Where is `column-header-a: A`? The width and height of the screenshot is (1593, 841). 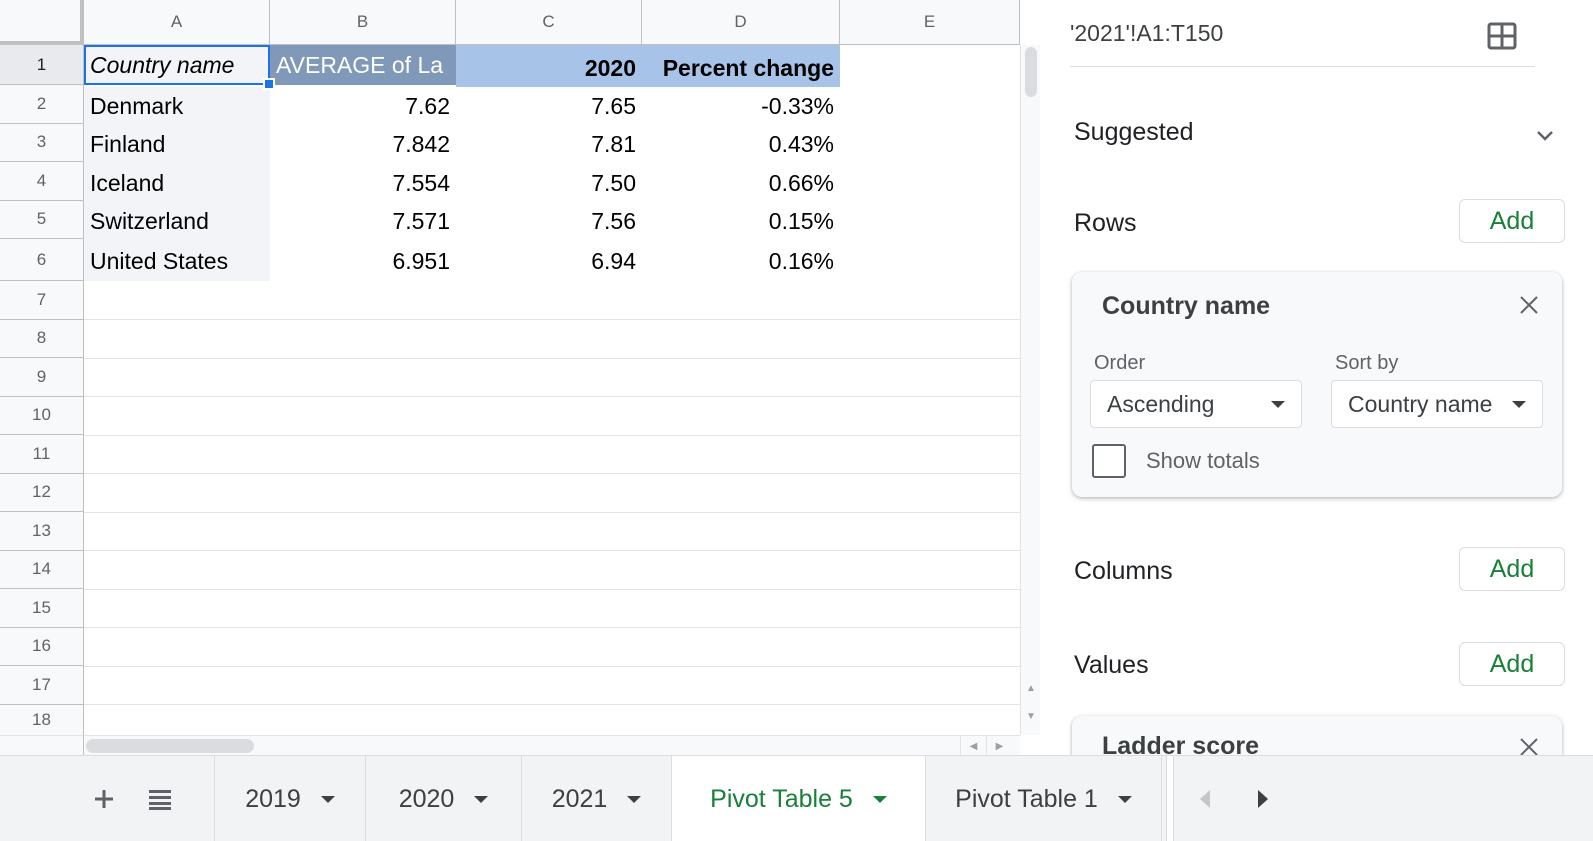
column-header-a: A is located at coordinates (177, 22).